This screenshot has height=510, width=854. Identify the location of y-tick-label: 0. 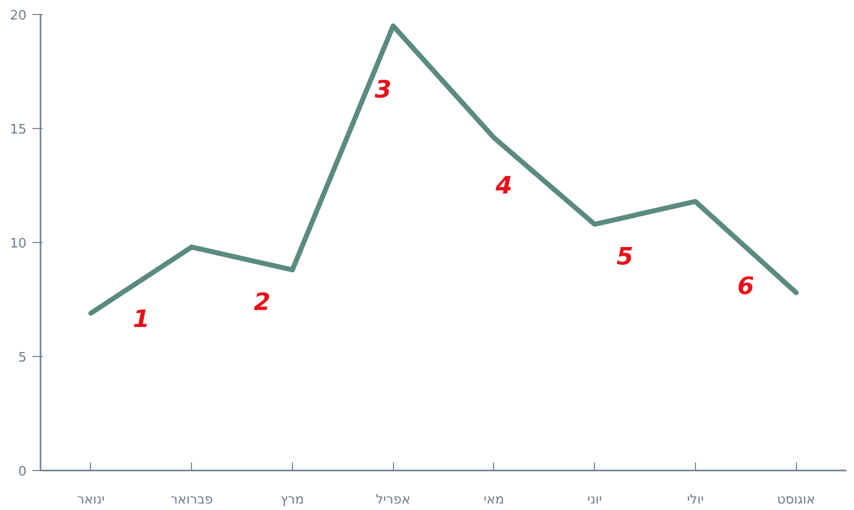
(22, 472).